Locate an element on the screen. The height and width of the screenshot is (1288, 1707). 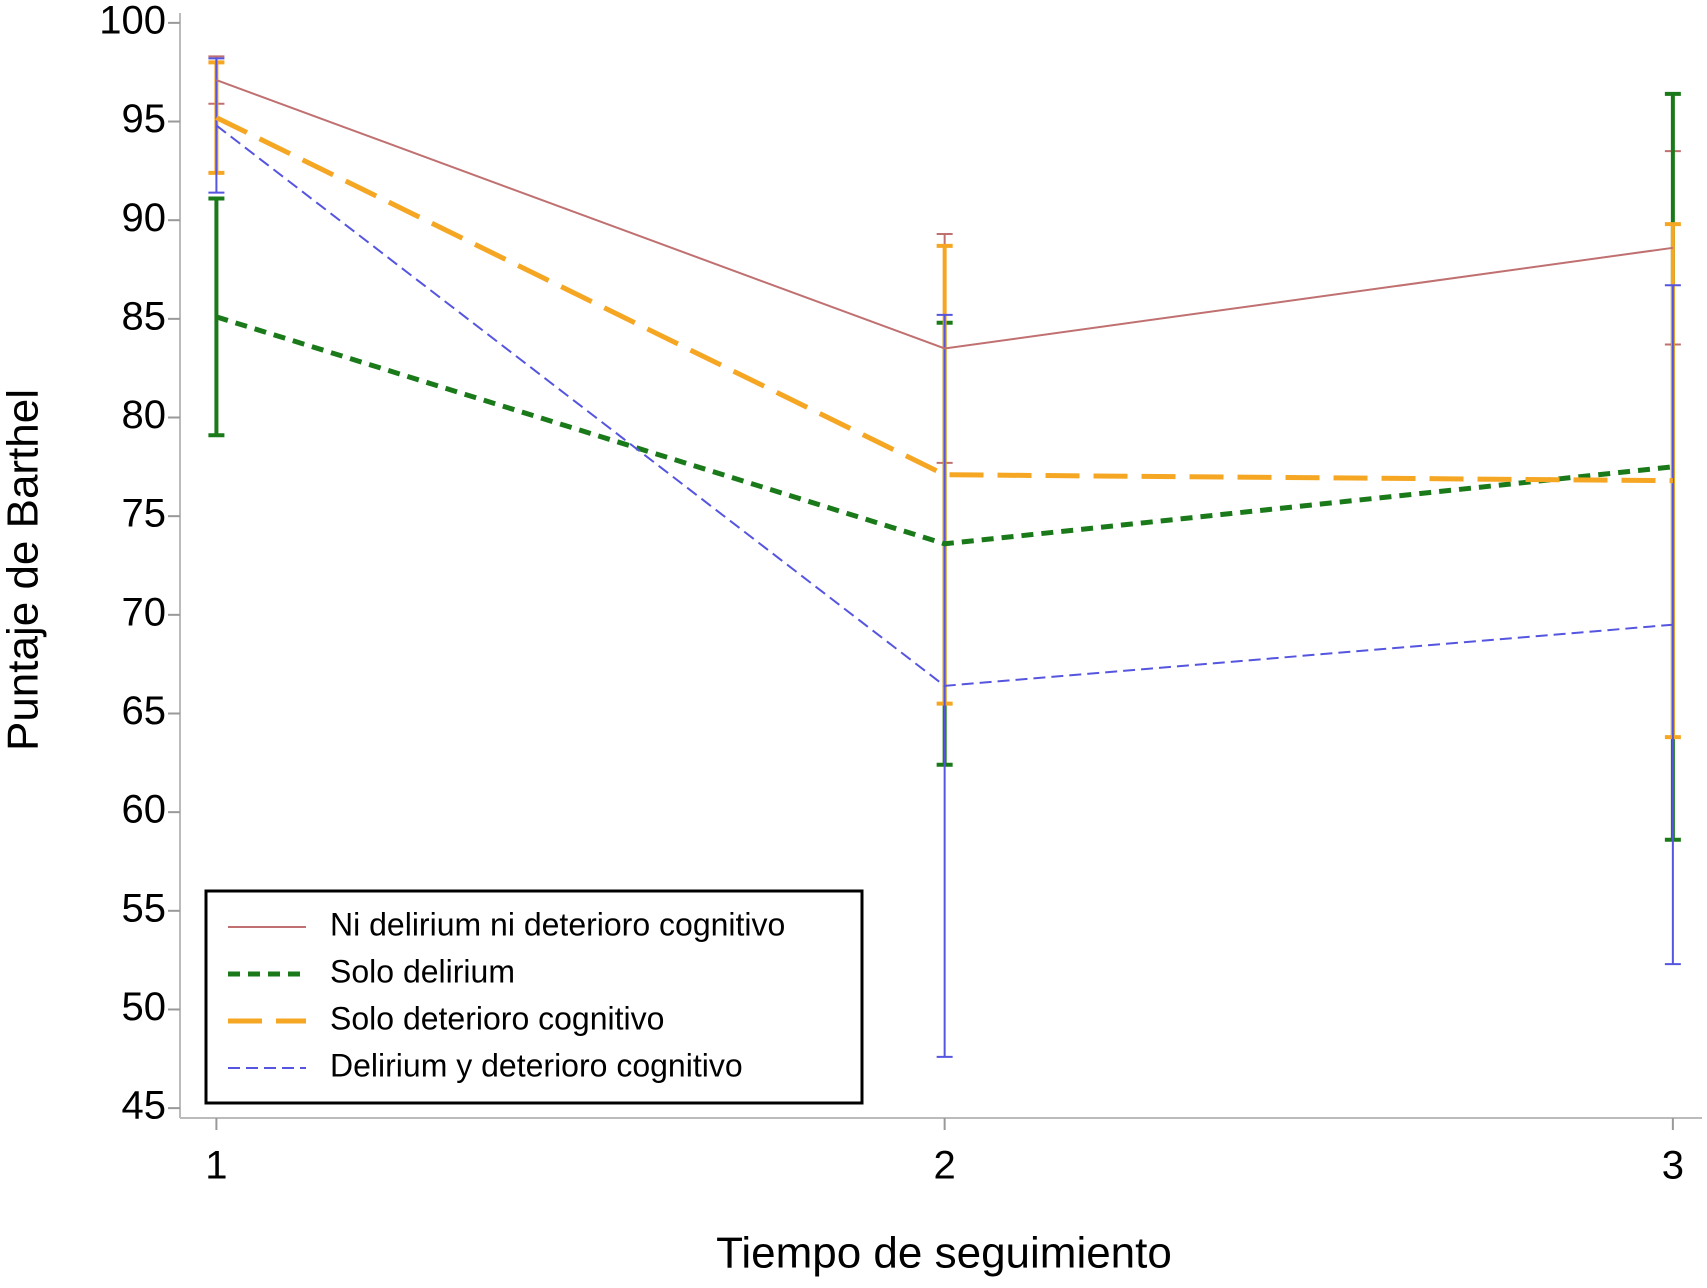
y-tick-label: 95 is located at coordinates (144, 119).